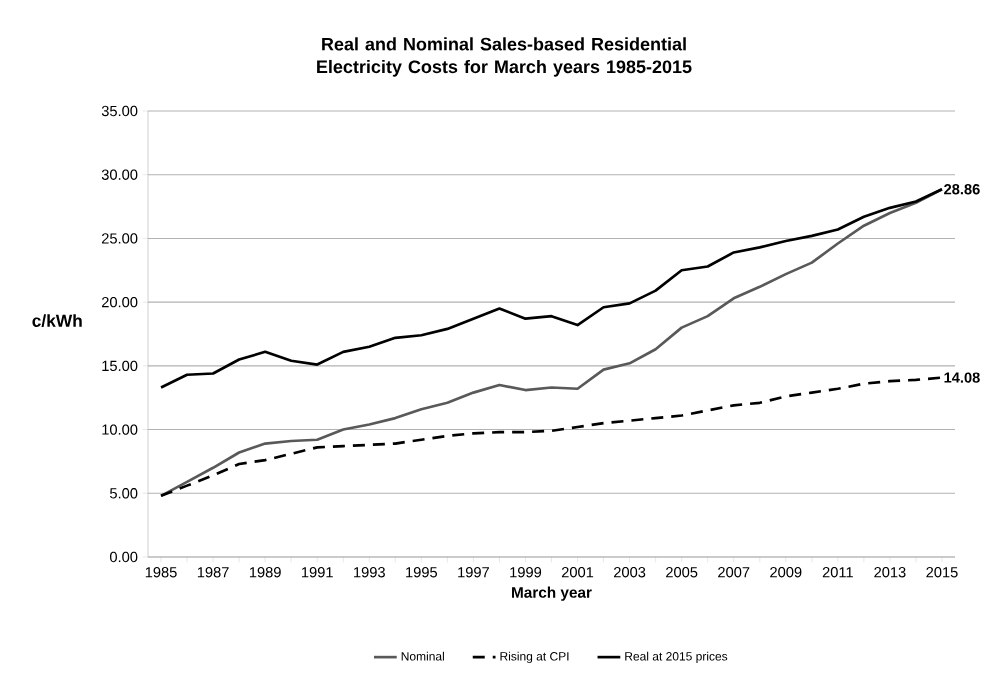  I want to click on y-tick-label: 0.00, so click(123, 557).